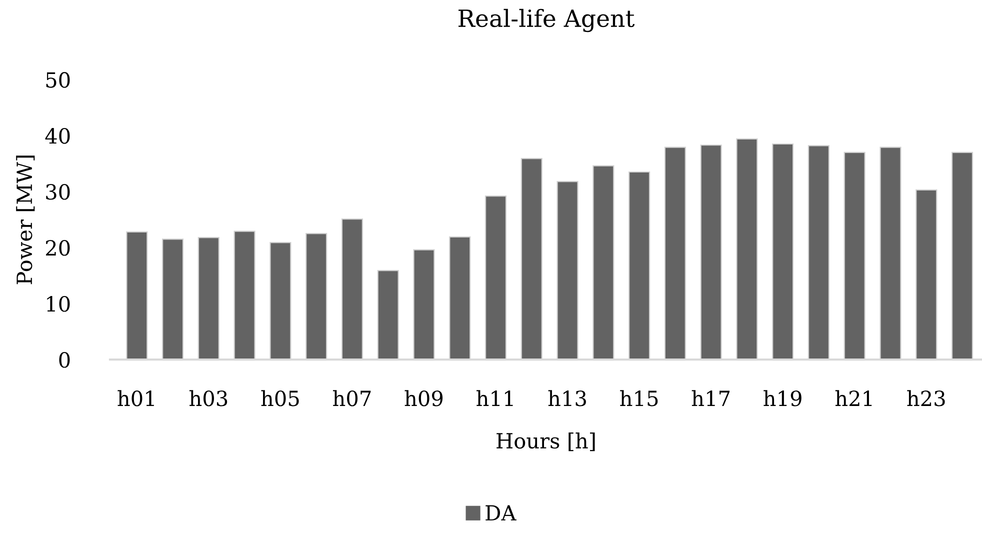 This screenshot has width=982, height=549. What do you see at coordinates (136, 398) in the screenshot?
I see `x-tick-label: h01` at bounding box center [136, 398].